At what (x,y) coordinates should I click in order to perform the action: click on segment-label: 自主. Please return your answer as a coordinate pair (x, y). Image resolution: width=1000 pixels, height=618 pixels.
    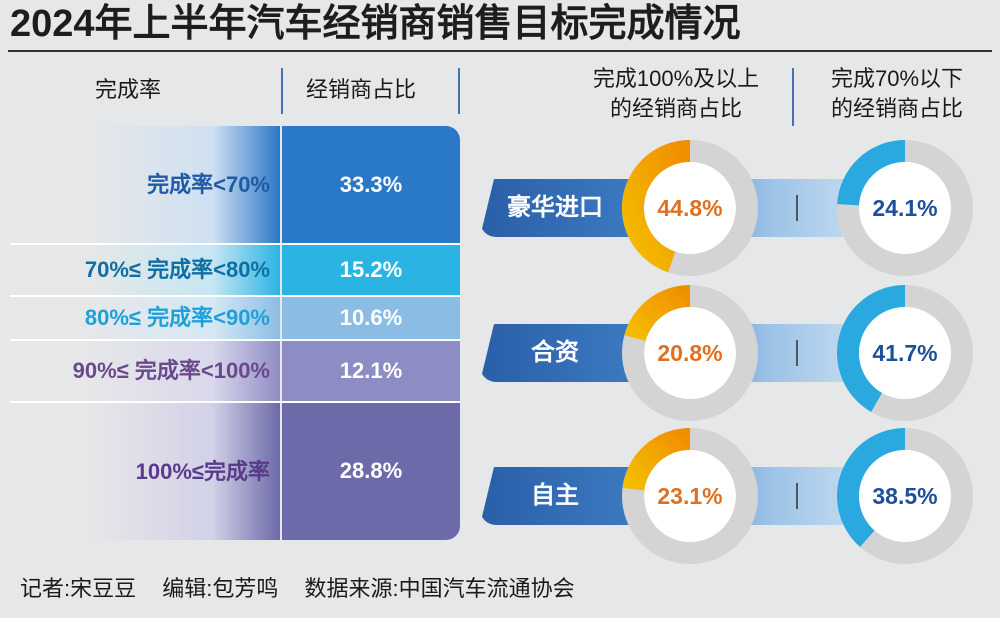
    Looking at the image, I should click on (555, 495).